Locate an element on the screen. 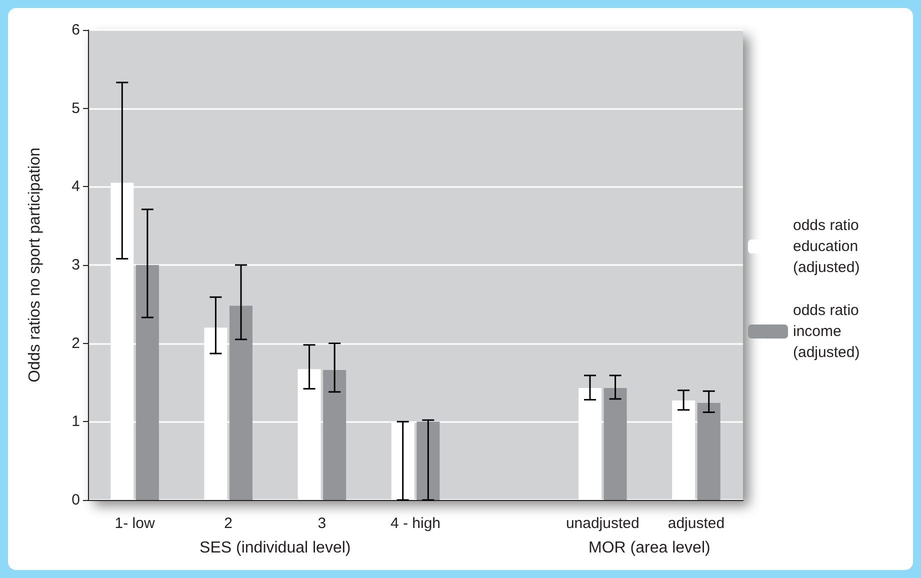 This screenshot has width=921, height=578. y-tick-label: 5 is located at coordinates (76, 108).